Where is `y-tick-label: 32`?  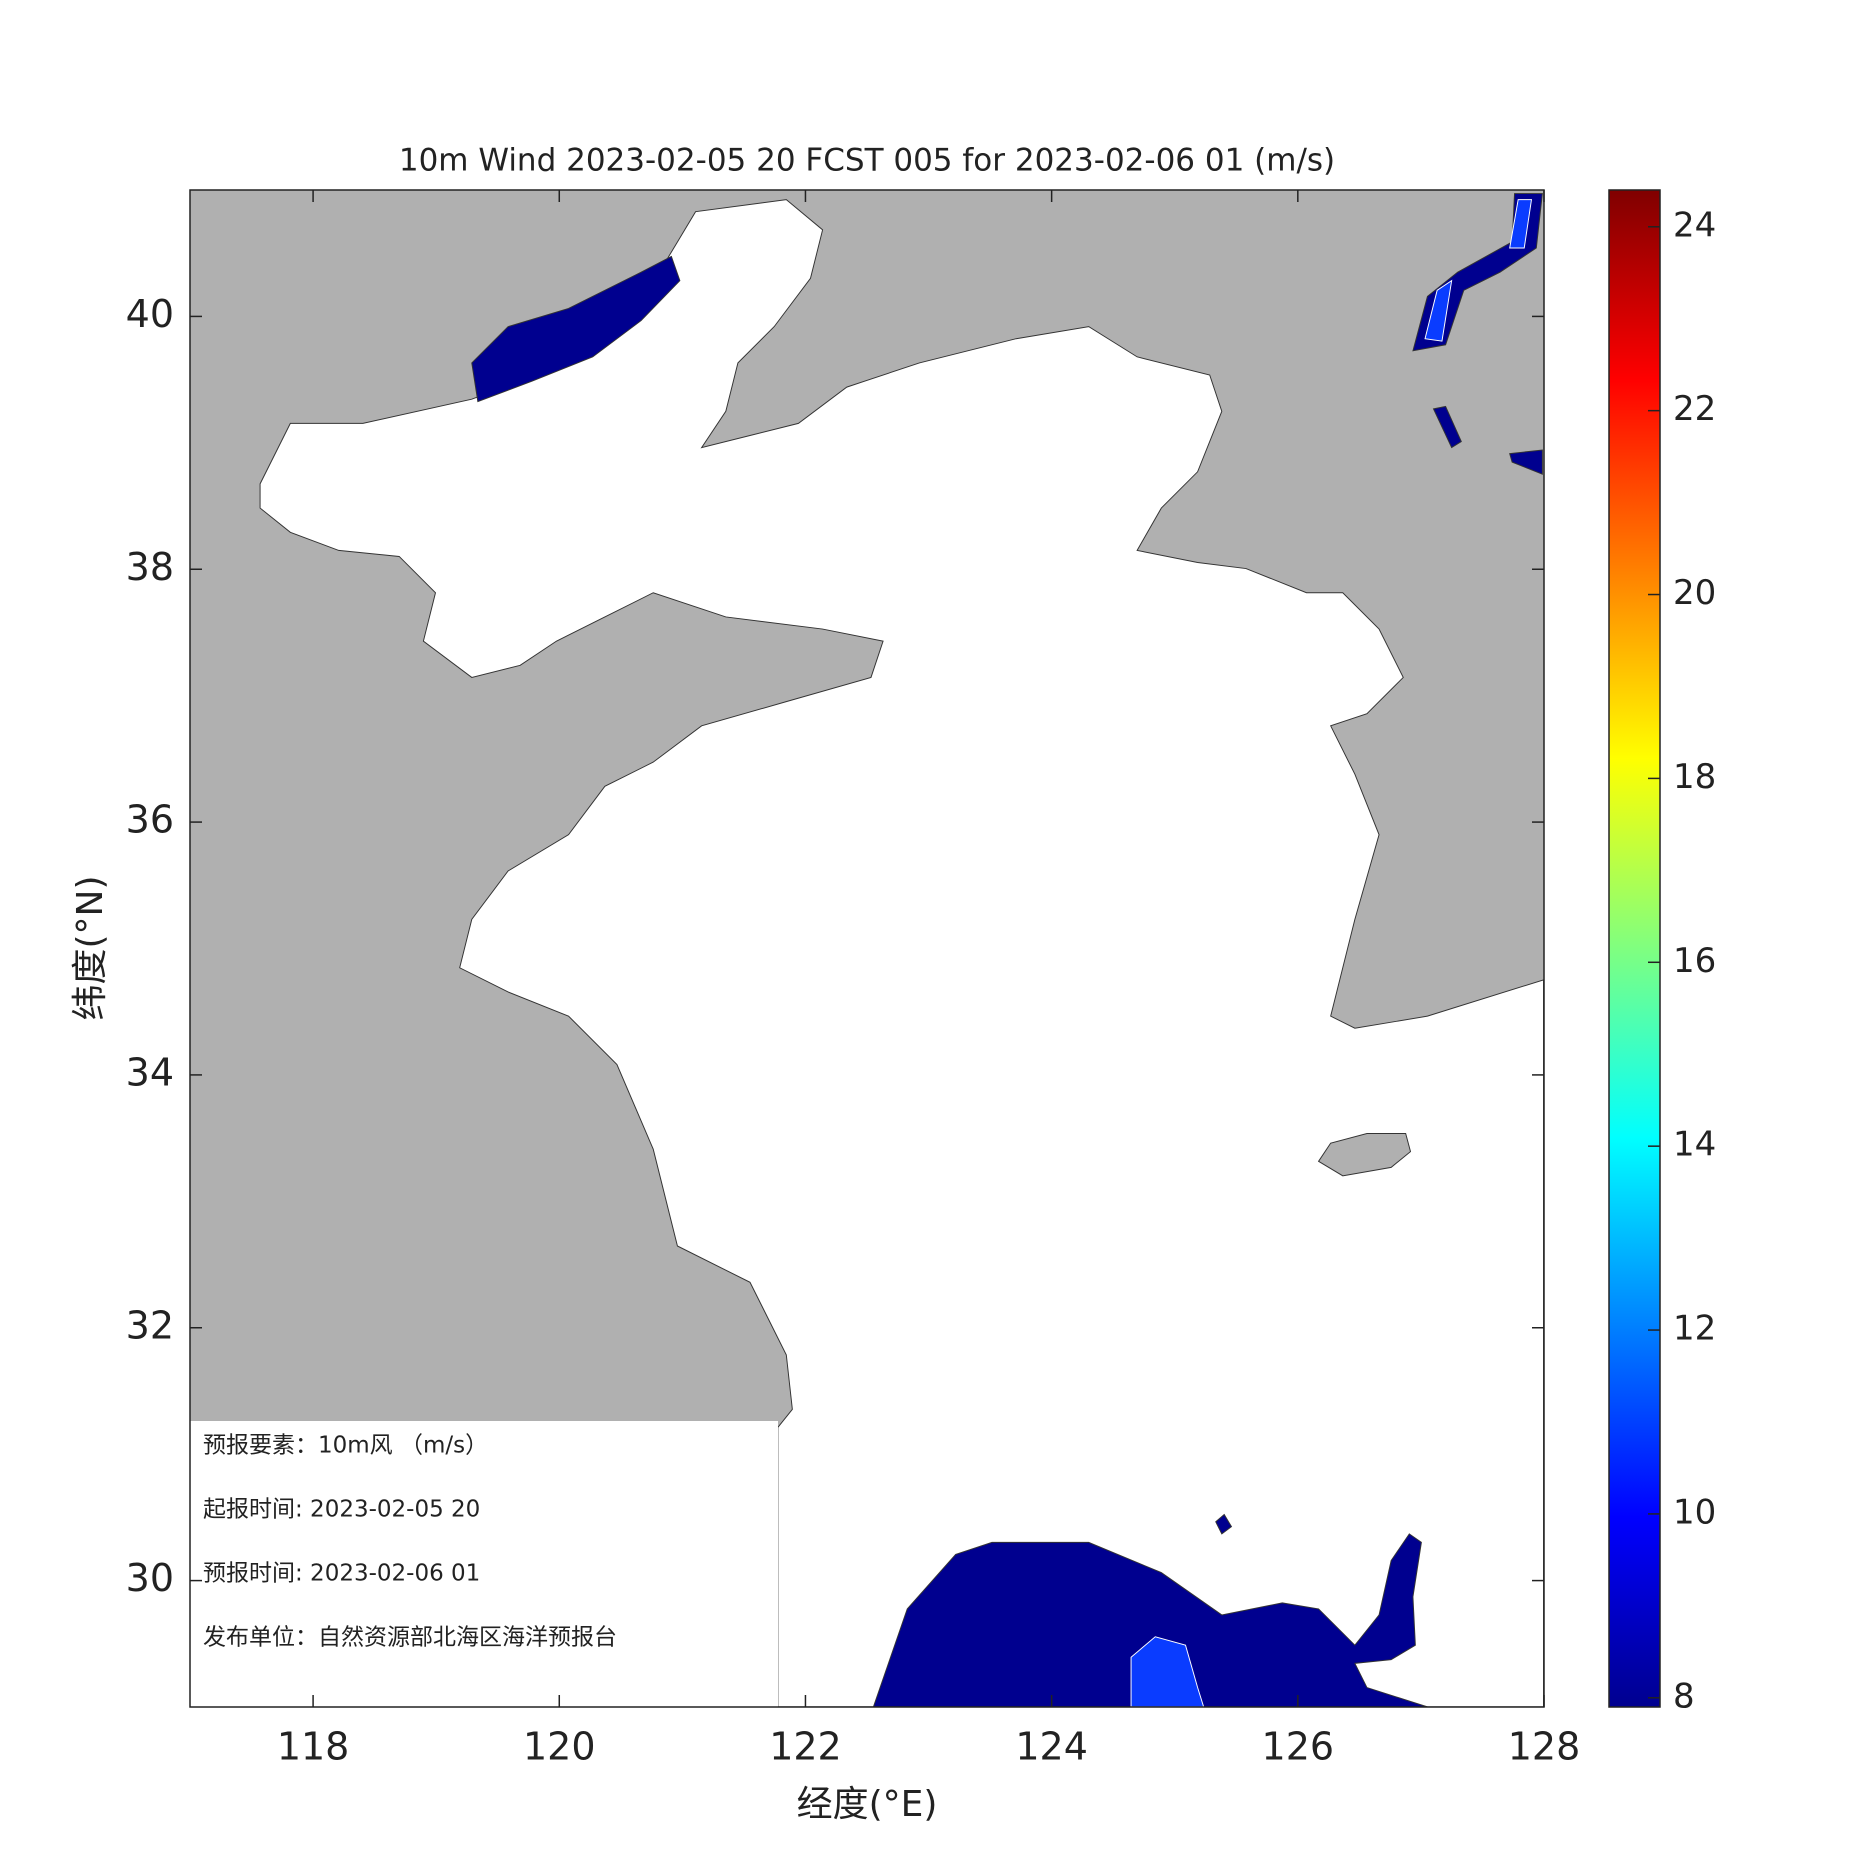
y-tick-label: 32 is located at coordinates (150, 1325).